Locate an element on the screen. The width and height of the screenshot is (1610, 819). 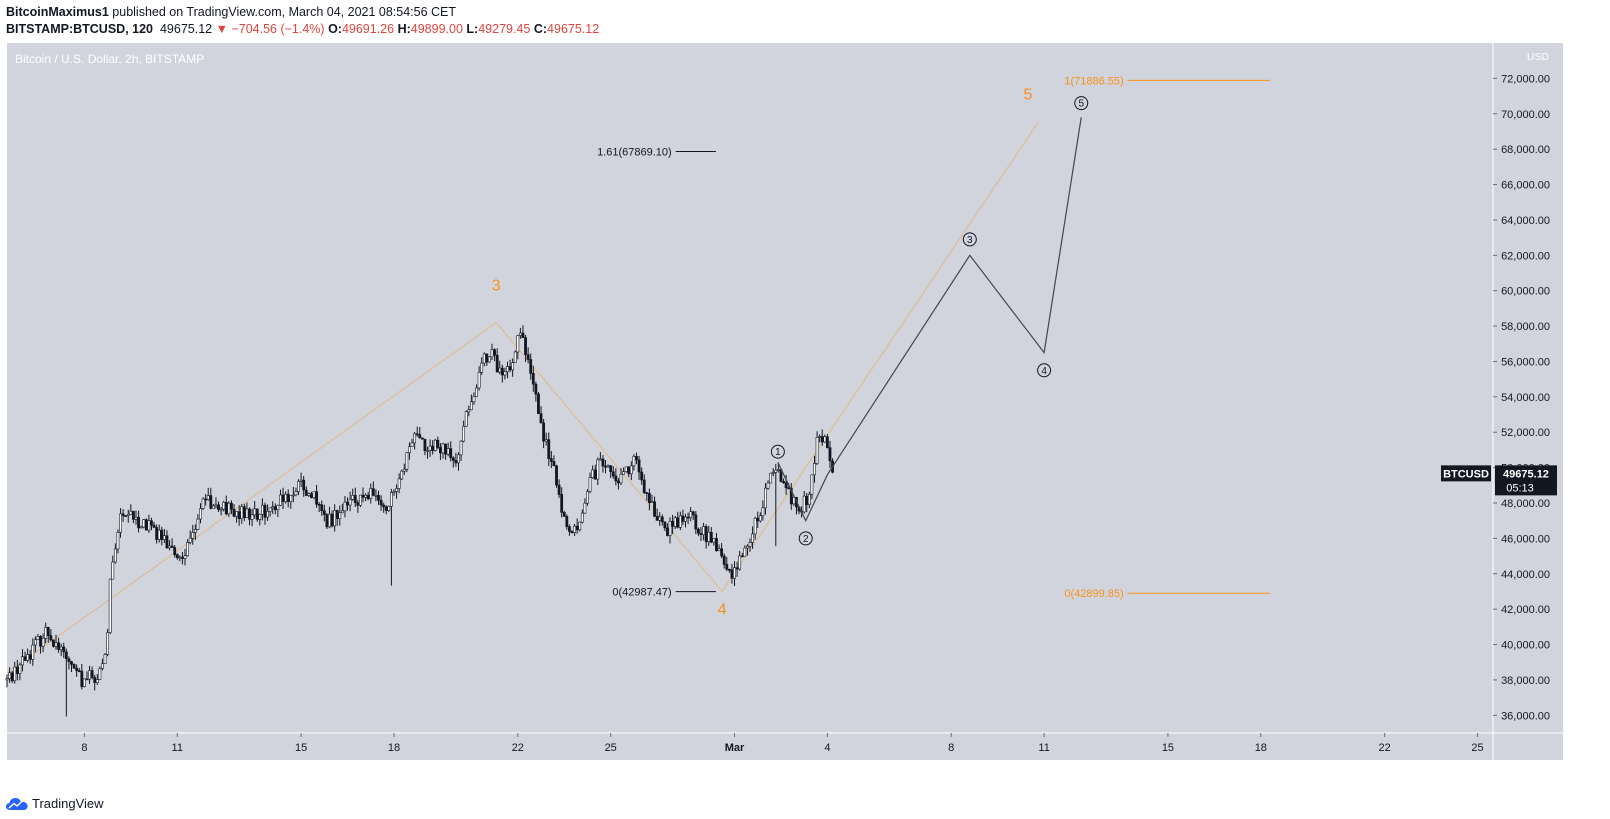
y-tick-label: 62,000.00 is located at coordinates (1525, 256).